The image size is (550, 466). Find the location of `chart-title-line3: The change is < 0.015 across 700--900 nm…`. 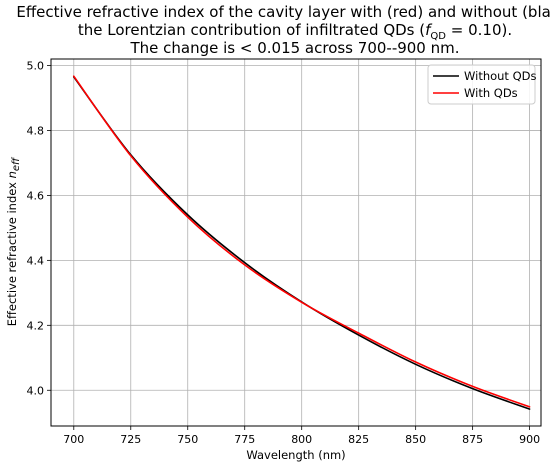

chart-title-line3: The change is < 0.015 across 700--900 nm… is located at coordinates (294, 48).